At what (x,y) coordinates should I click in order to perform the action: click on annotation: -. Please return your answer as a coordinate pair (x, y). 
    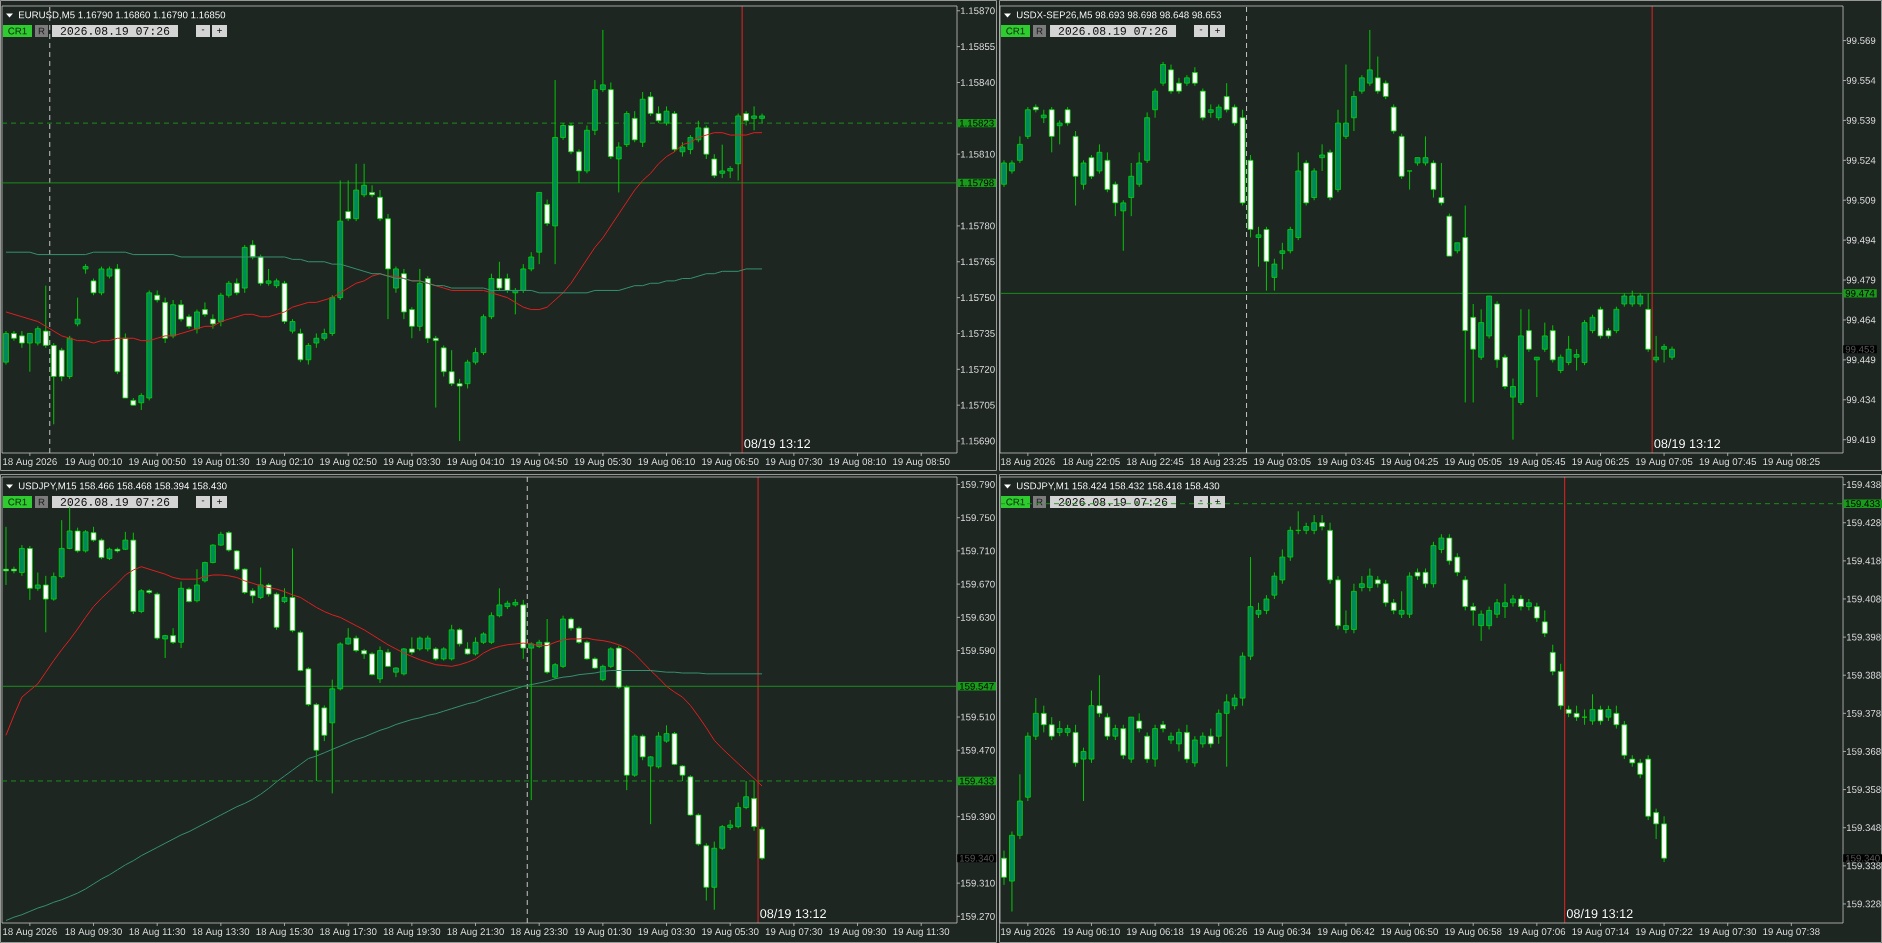
    Looking at the image, I should click on (1201, 501).